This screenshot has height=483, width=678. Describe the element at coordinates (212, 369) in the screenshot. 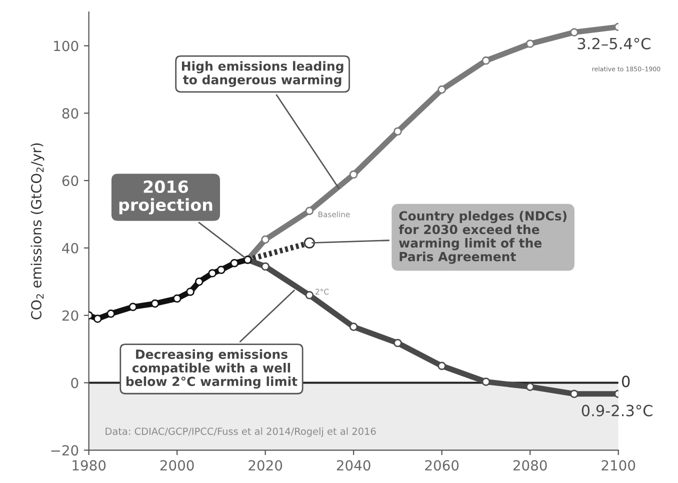

I see `annotation: Decreasing emissions compatible with a well below 2°C warming limit` at that location.